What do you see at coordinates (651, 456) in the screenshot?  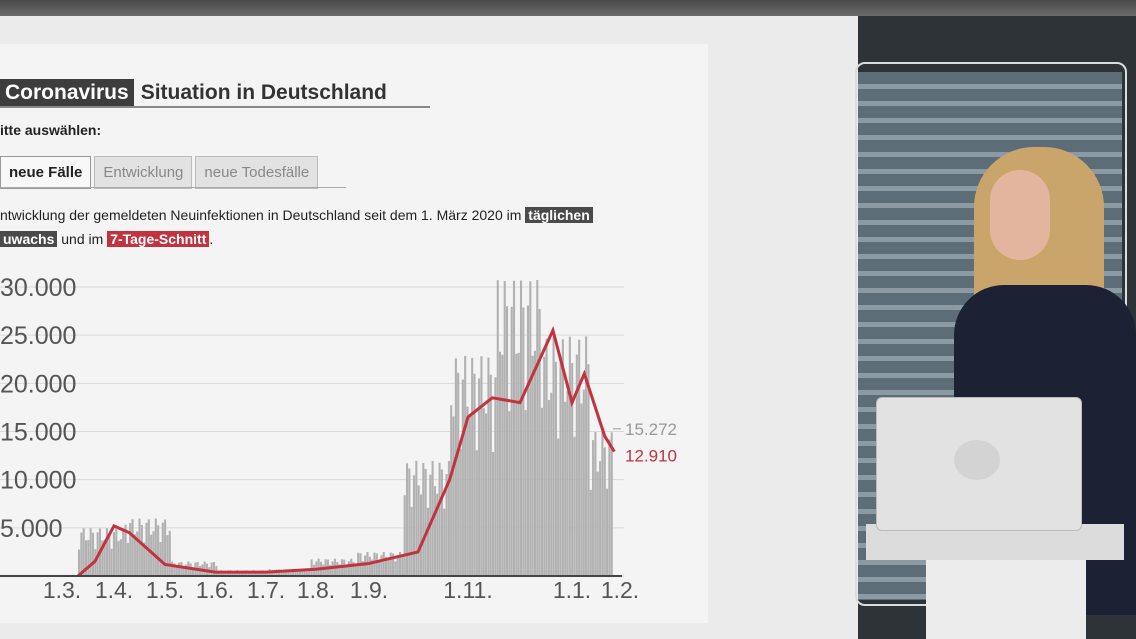 I see `avg-end-label: 12.910` at bounding box center [651, 456].